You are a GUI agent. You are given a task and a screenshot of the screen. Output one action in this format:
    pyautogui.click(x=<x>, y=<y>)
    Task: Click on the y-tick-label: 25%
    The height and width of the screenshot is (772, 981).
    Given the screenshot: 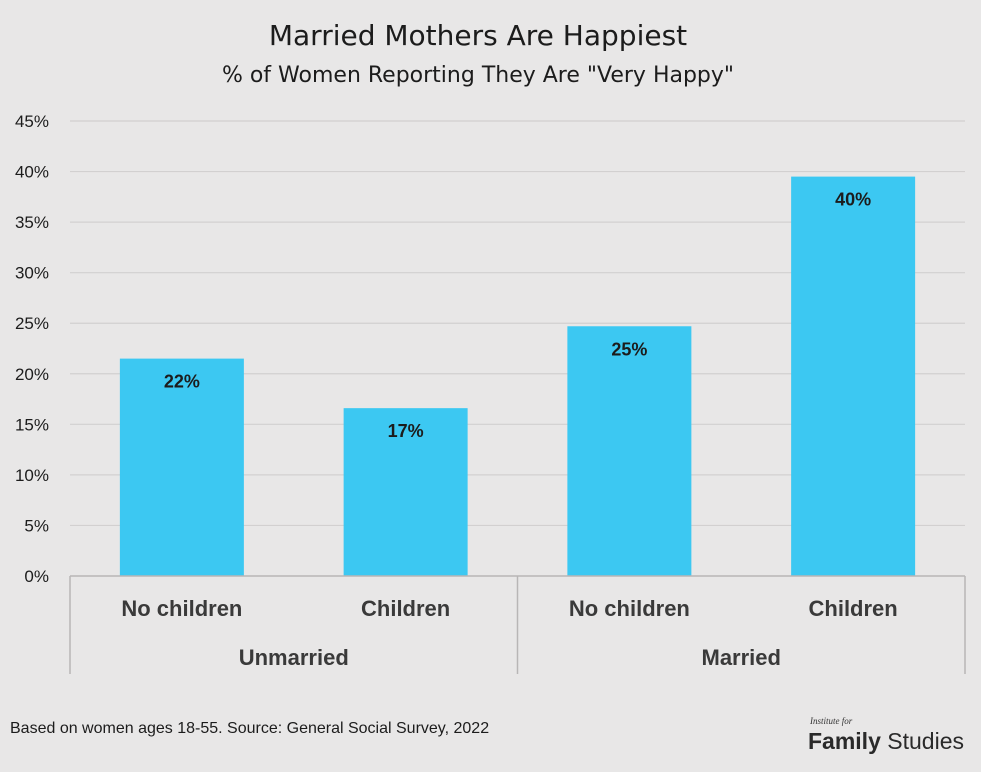 What is the action you would take?
    pyautogui.click(x=32, y=323)
    